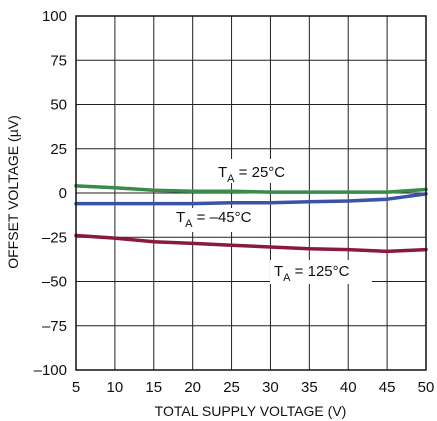 The height and width of the screenshot is (421, 437). Describe the element at coordinates (270, 387) in the screenshot. I see `x-tick-label: 30` at that location.